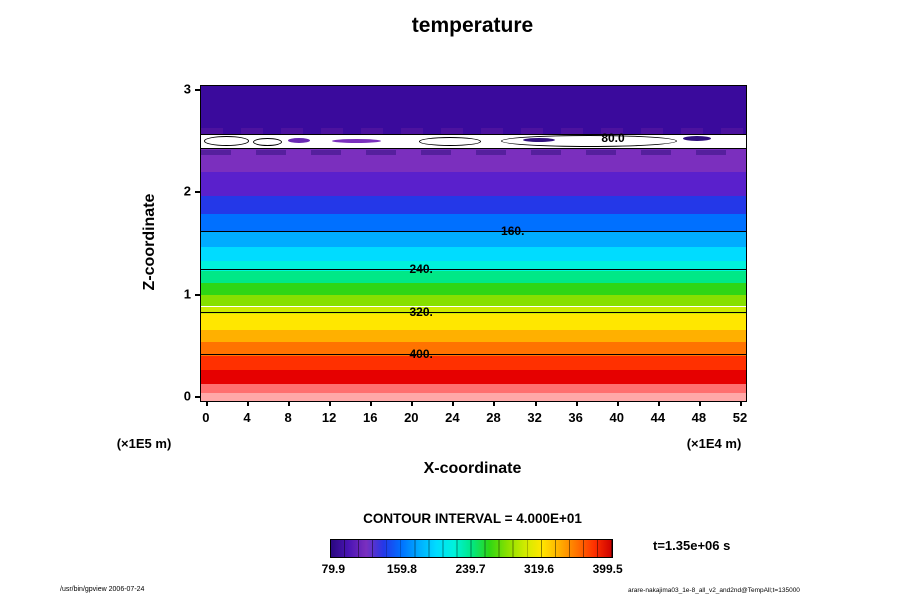  I want to click on figure-title: temperature, so click(472, 25).